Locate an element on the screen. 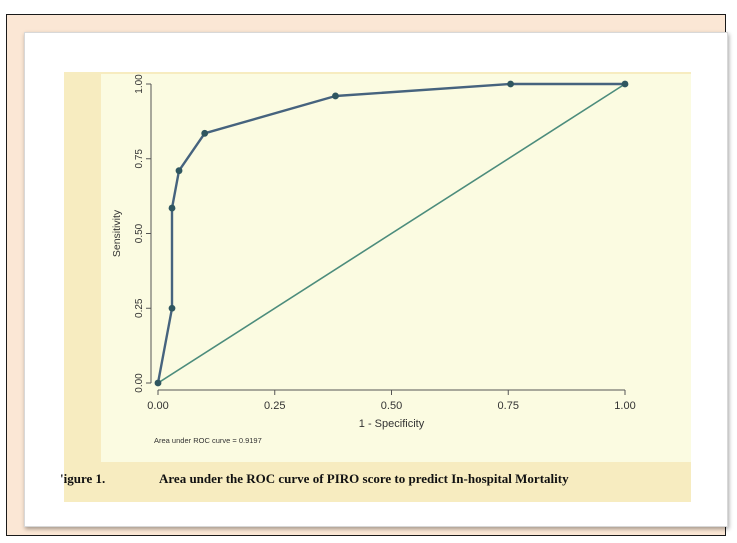  y-axis-label: Sensitivity is located at coordinates (117, 233).